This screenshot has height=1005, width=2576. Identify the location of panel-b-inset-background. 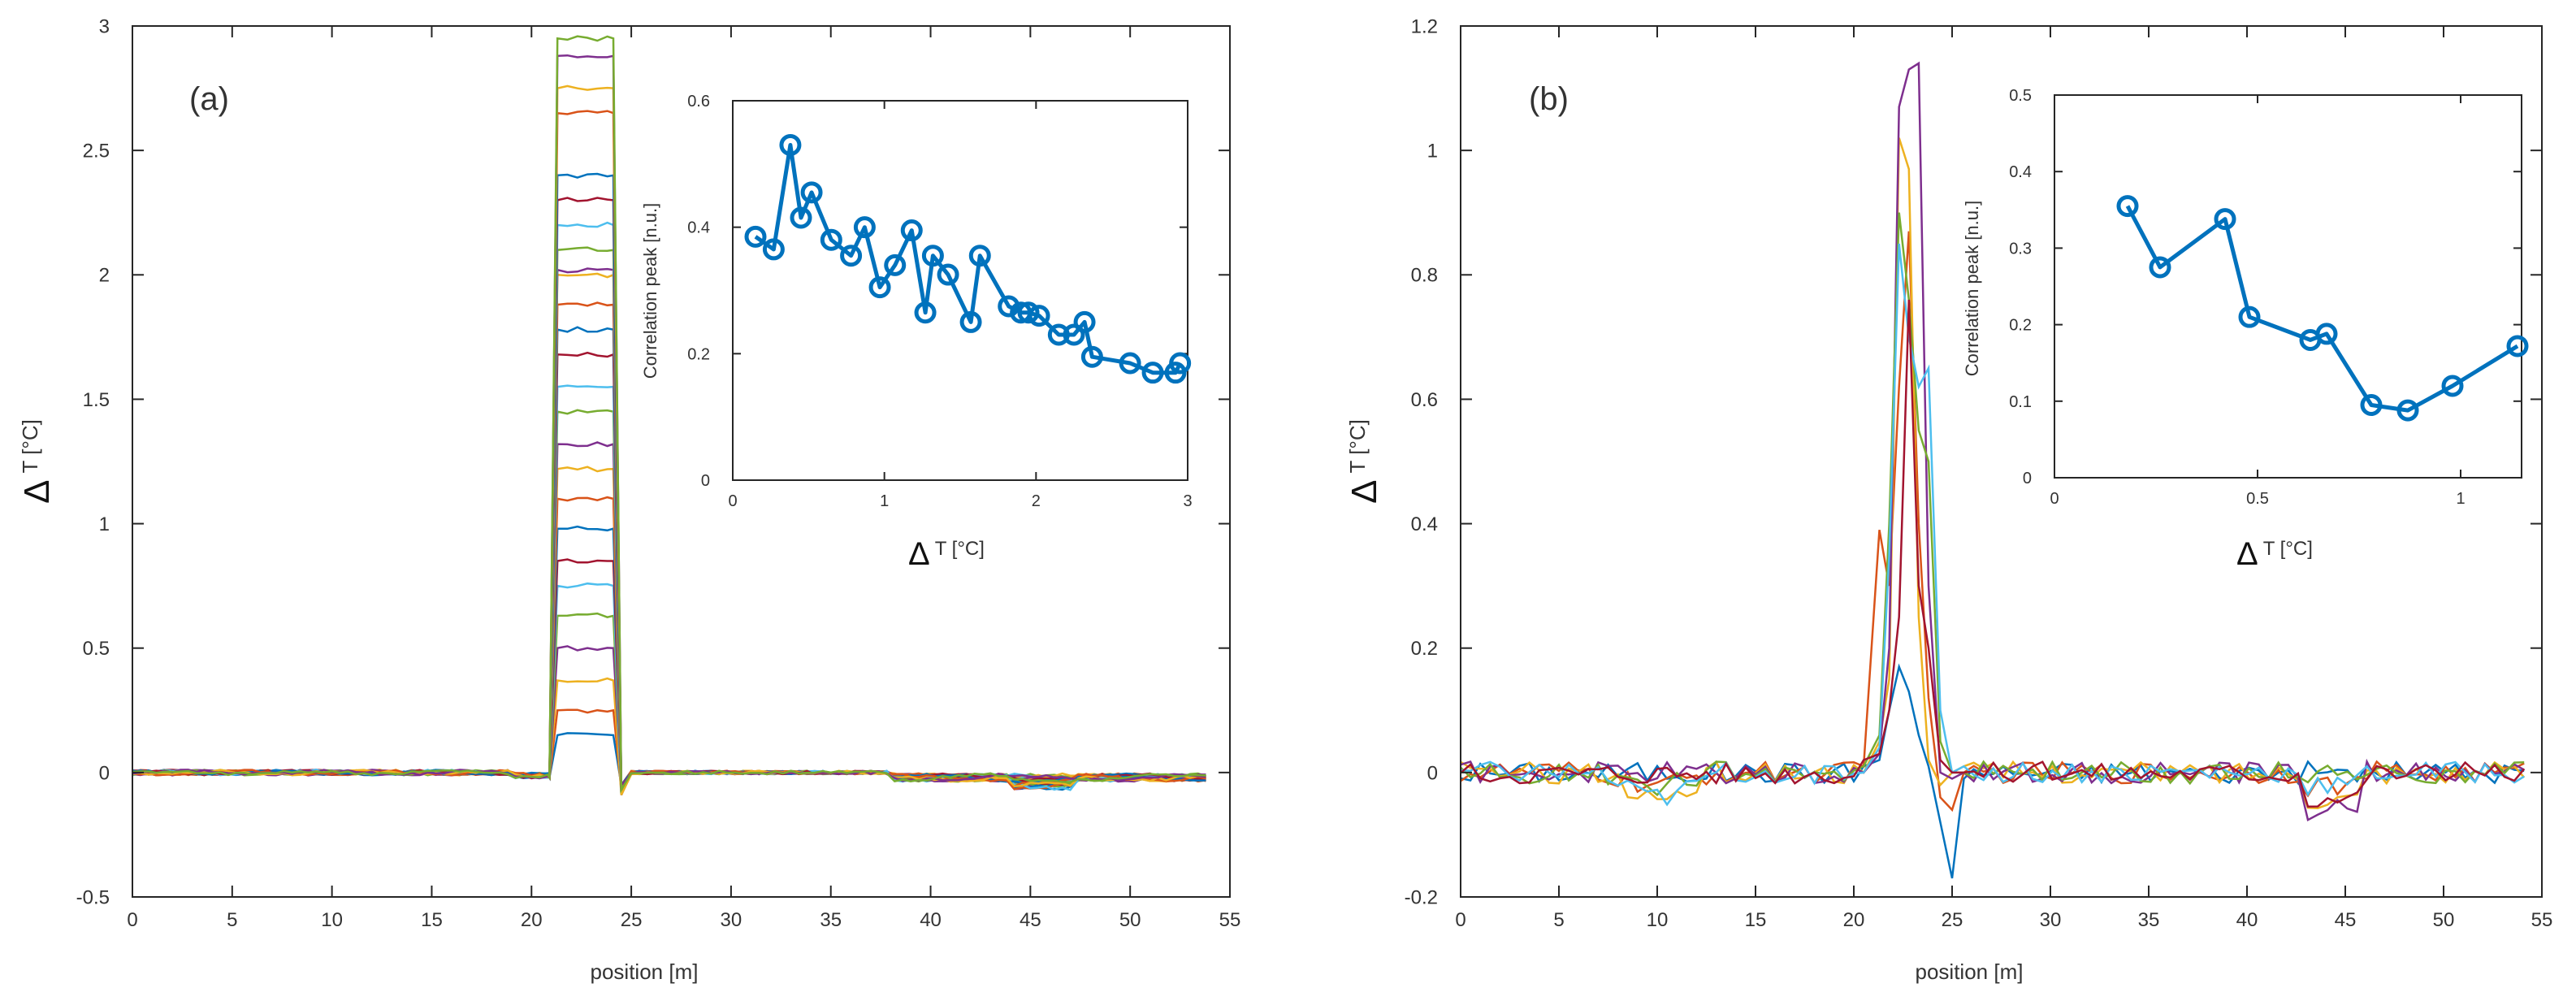
(2288, 286).